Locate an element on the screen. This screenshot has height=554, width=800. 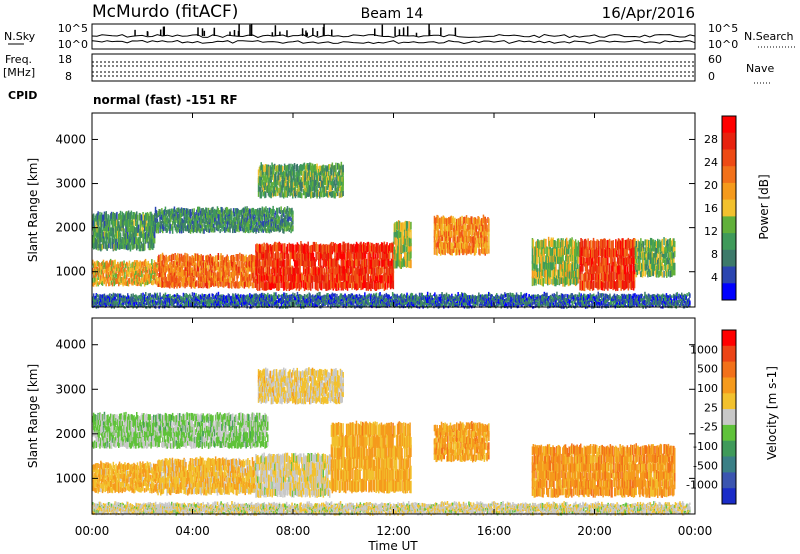
freq-unit: [MHz] is located at coordinates (19, 72).